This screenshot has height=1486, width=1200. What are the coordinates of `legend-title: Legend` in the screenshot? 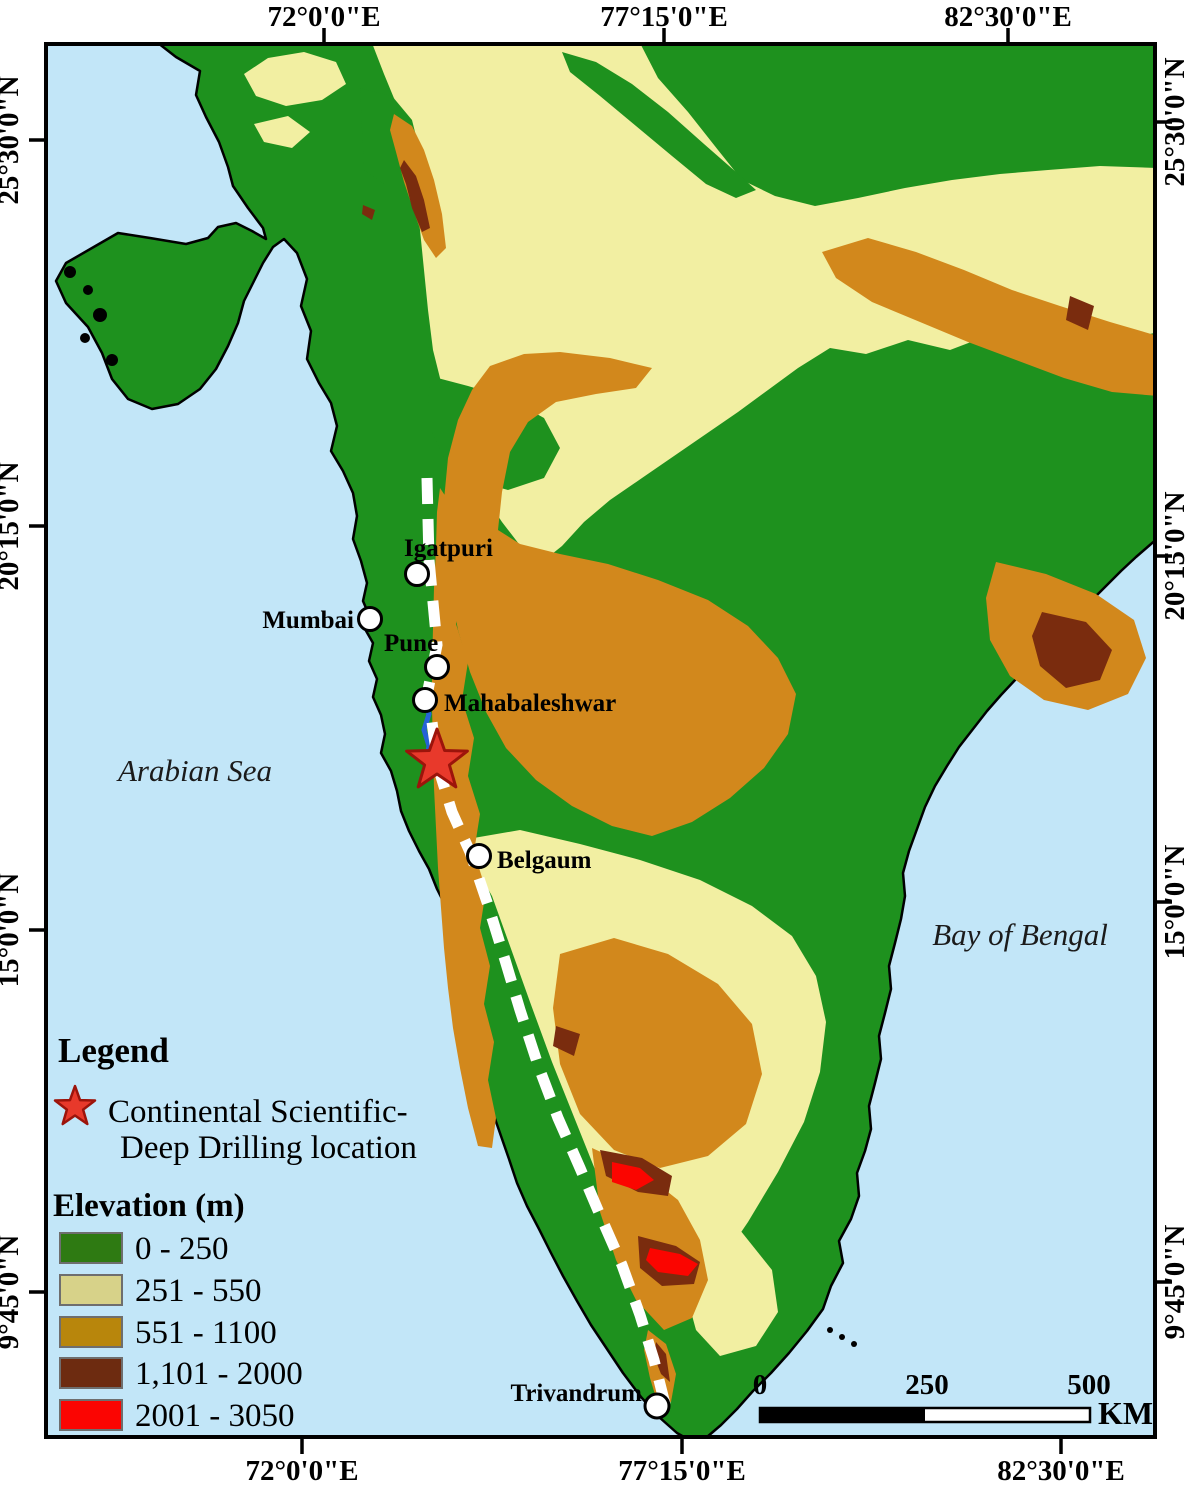 It's located at (113, 1050).